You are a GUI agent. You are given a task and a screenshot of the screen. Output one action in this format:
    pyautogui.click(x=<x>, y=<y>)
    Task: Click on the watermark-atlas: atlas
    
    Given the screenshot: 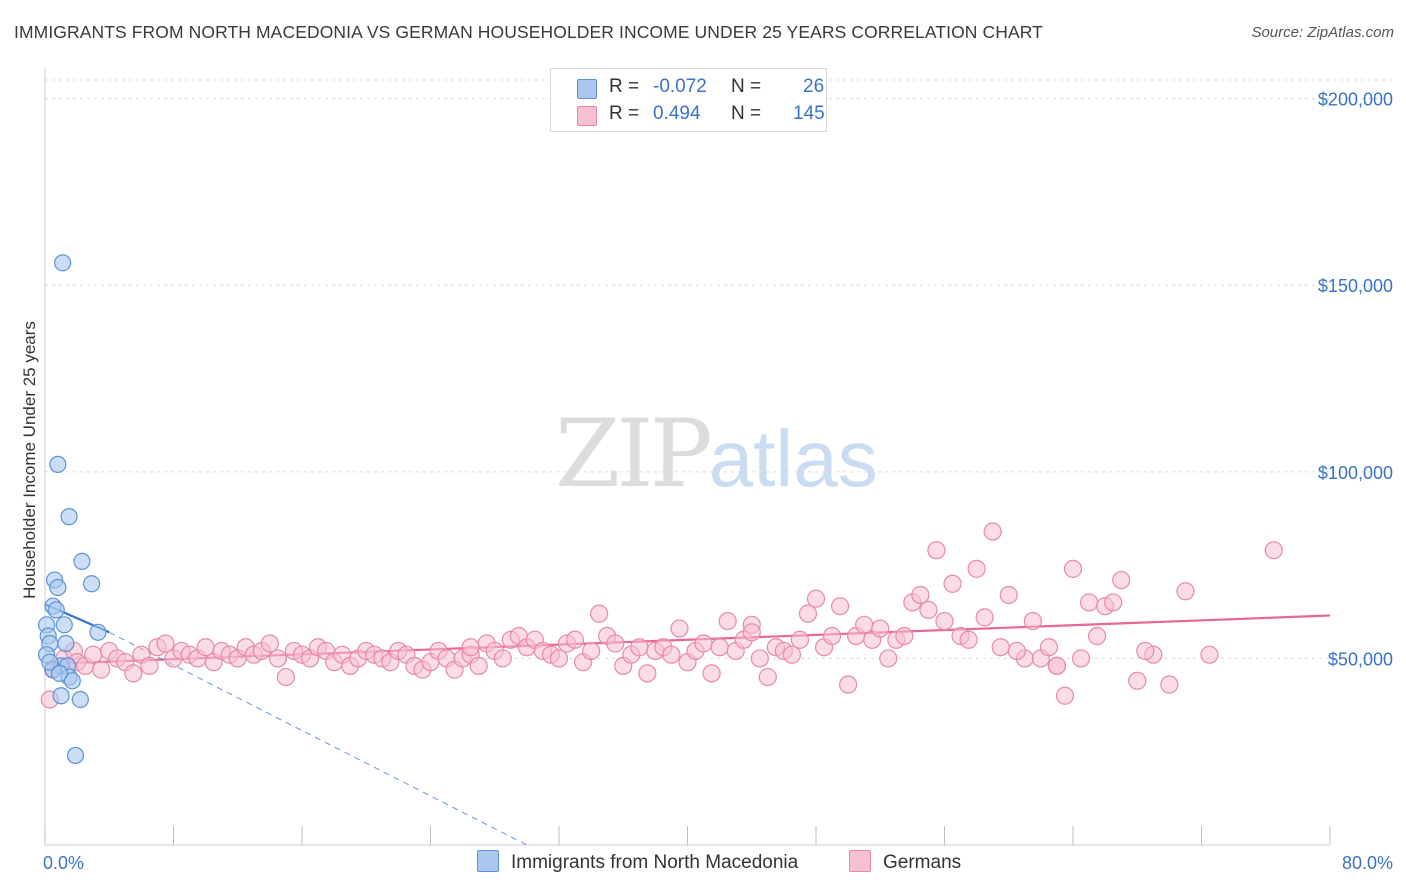 What is the action you would take?
    pyautogui.click(x=793, y=458)
    